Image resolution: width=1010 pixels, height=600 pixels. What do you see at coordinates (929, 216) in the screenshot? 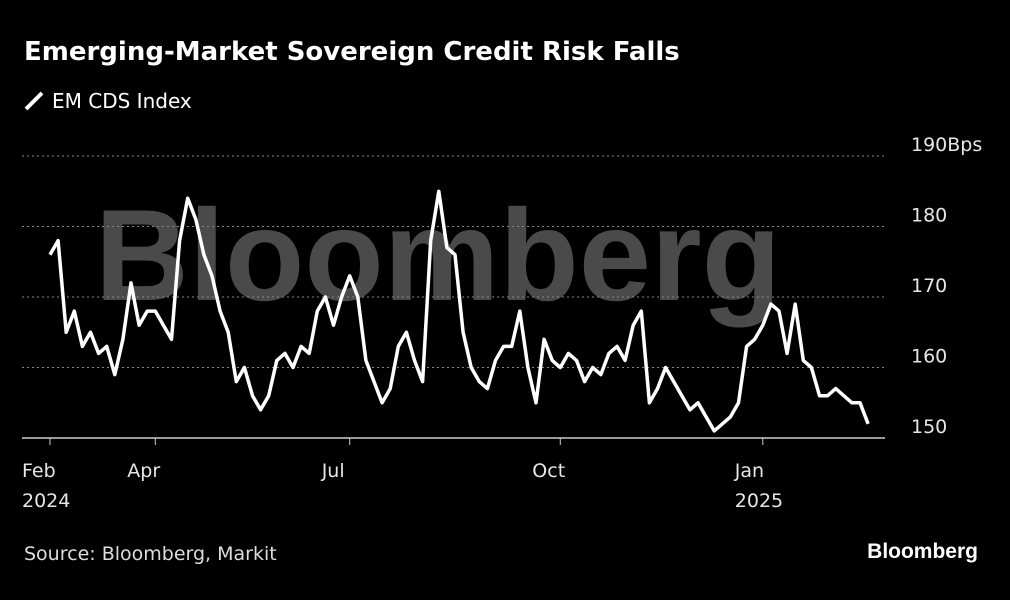
I see `y-tick-label: 180` at bounding box center [929, 216].